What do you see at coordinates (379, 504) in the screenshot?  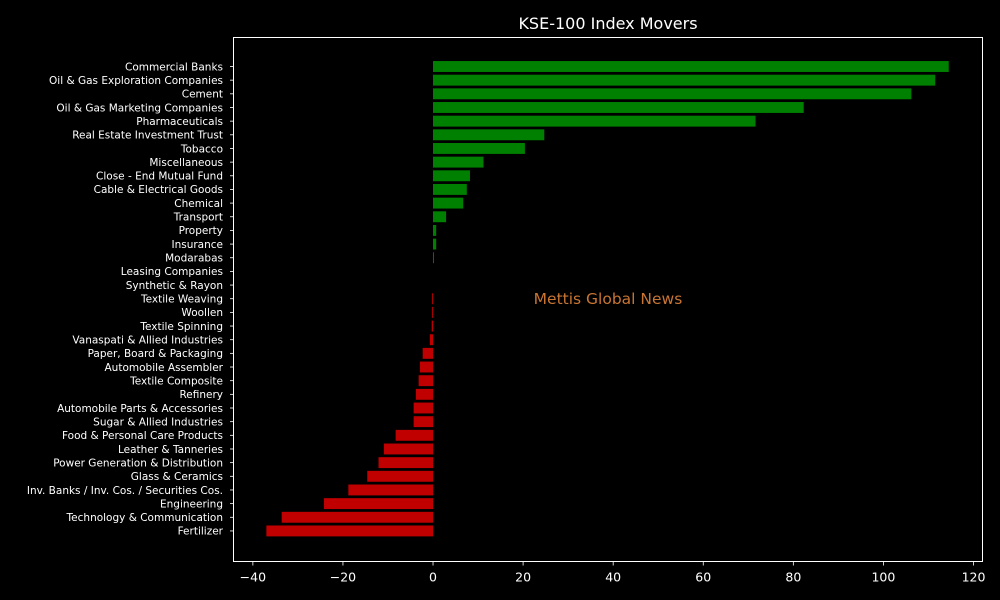 I see `bar-engineering` at bounding box center [379, 504].